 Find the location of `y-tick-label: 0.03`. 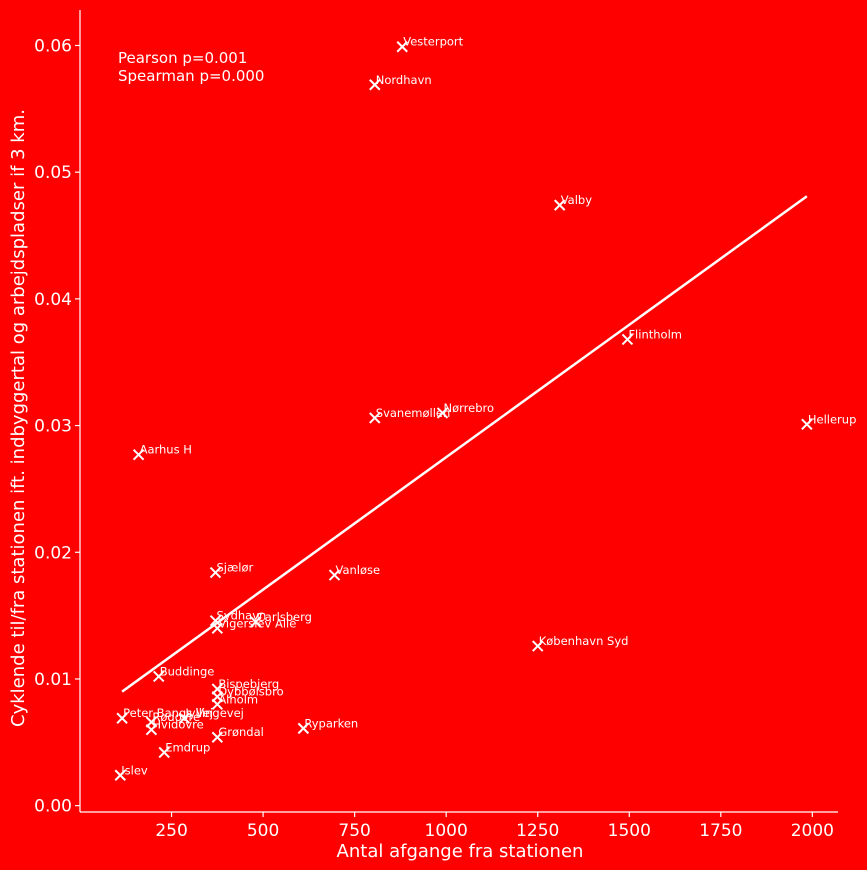

y-tick-label: 0.03 is located at coordinates (53, 427).